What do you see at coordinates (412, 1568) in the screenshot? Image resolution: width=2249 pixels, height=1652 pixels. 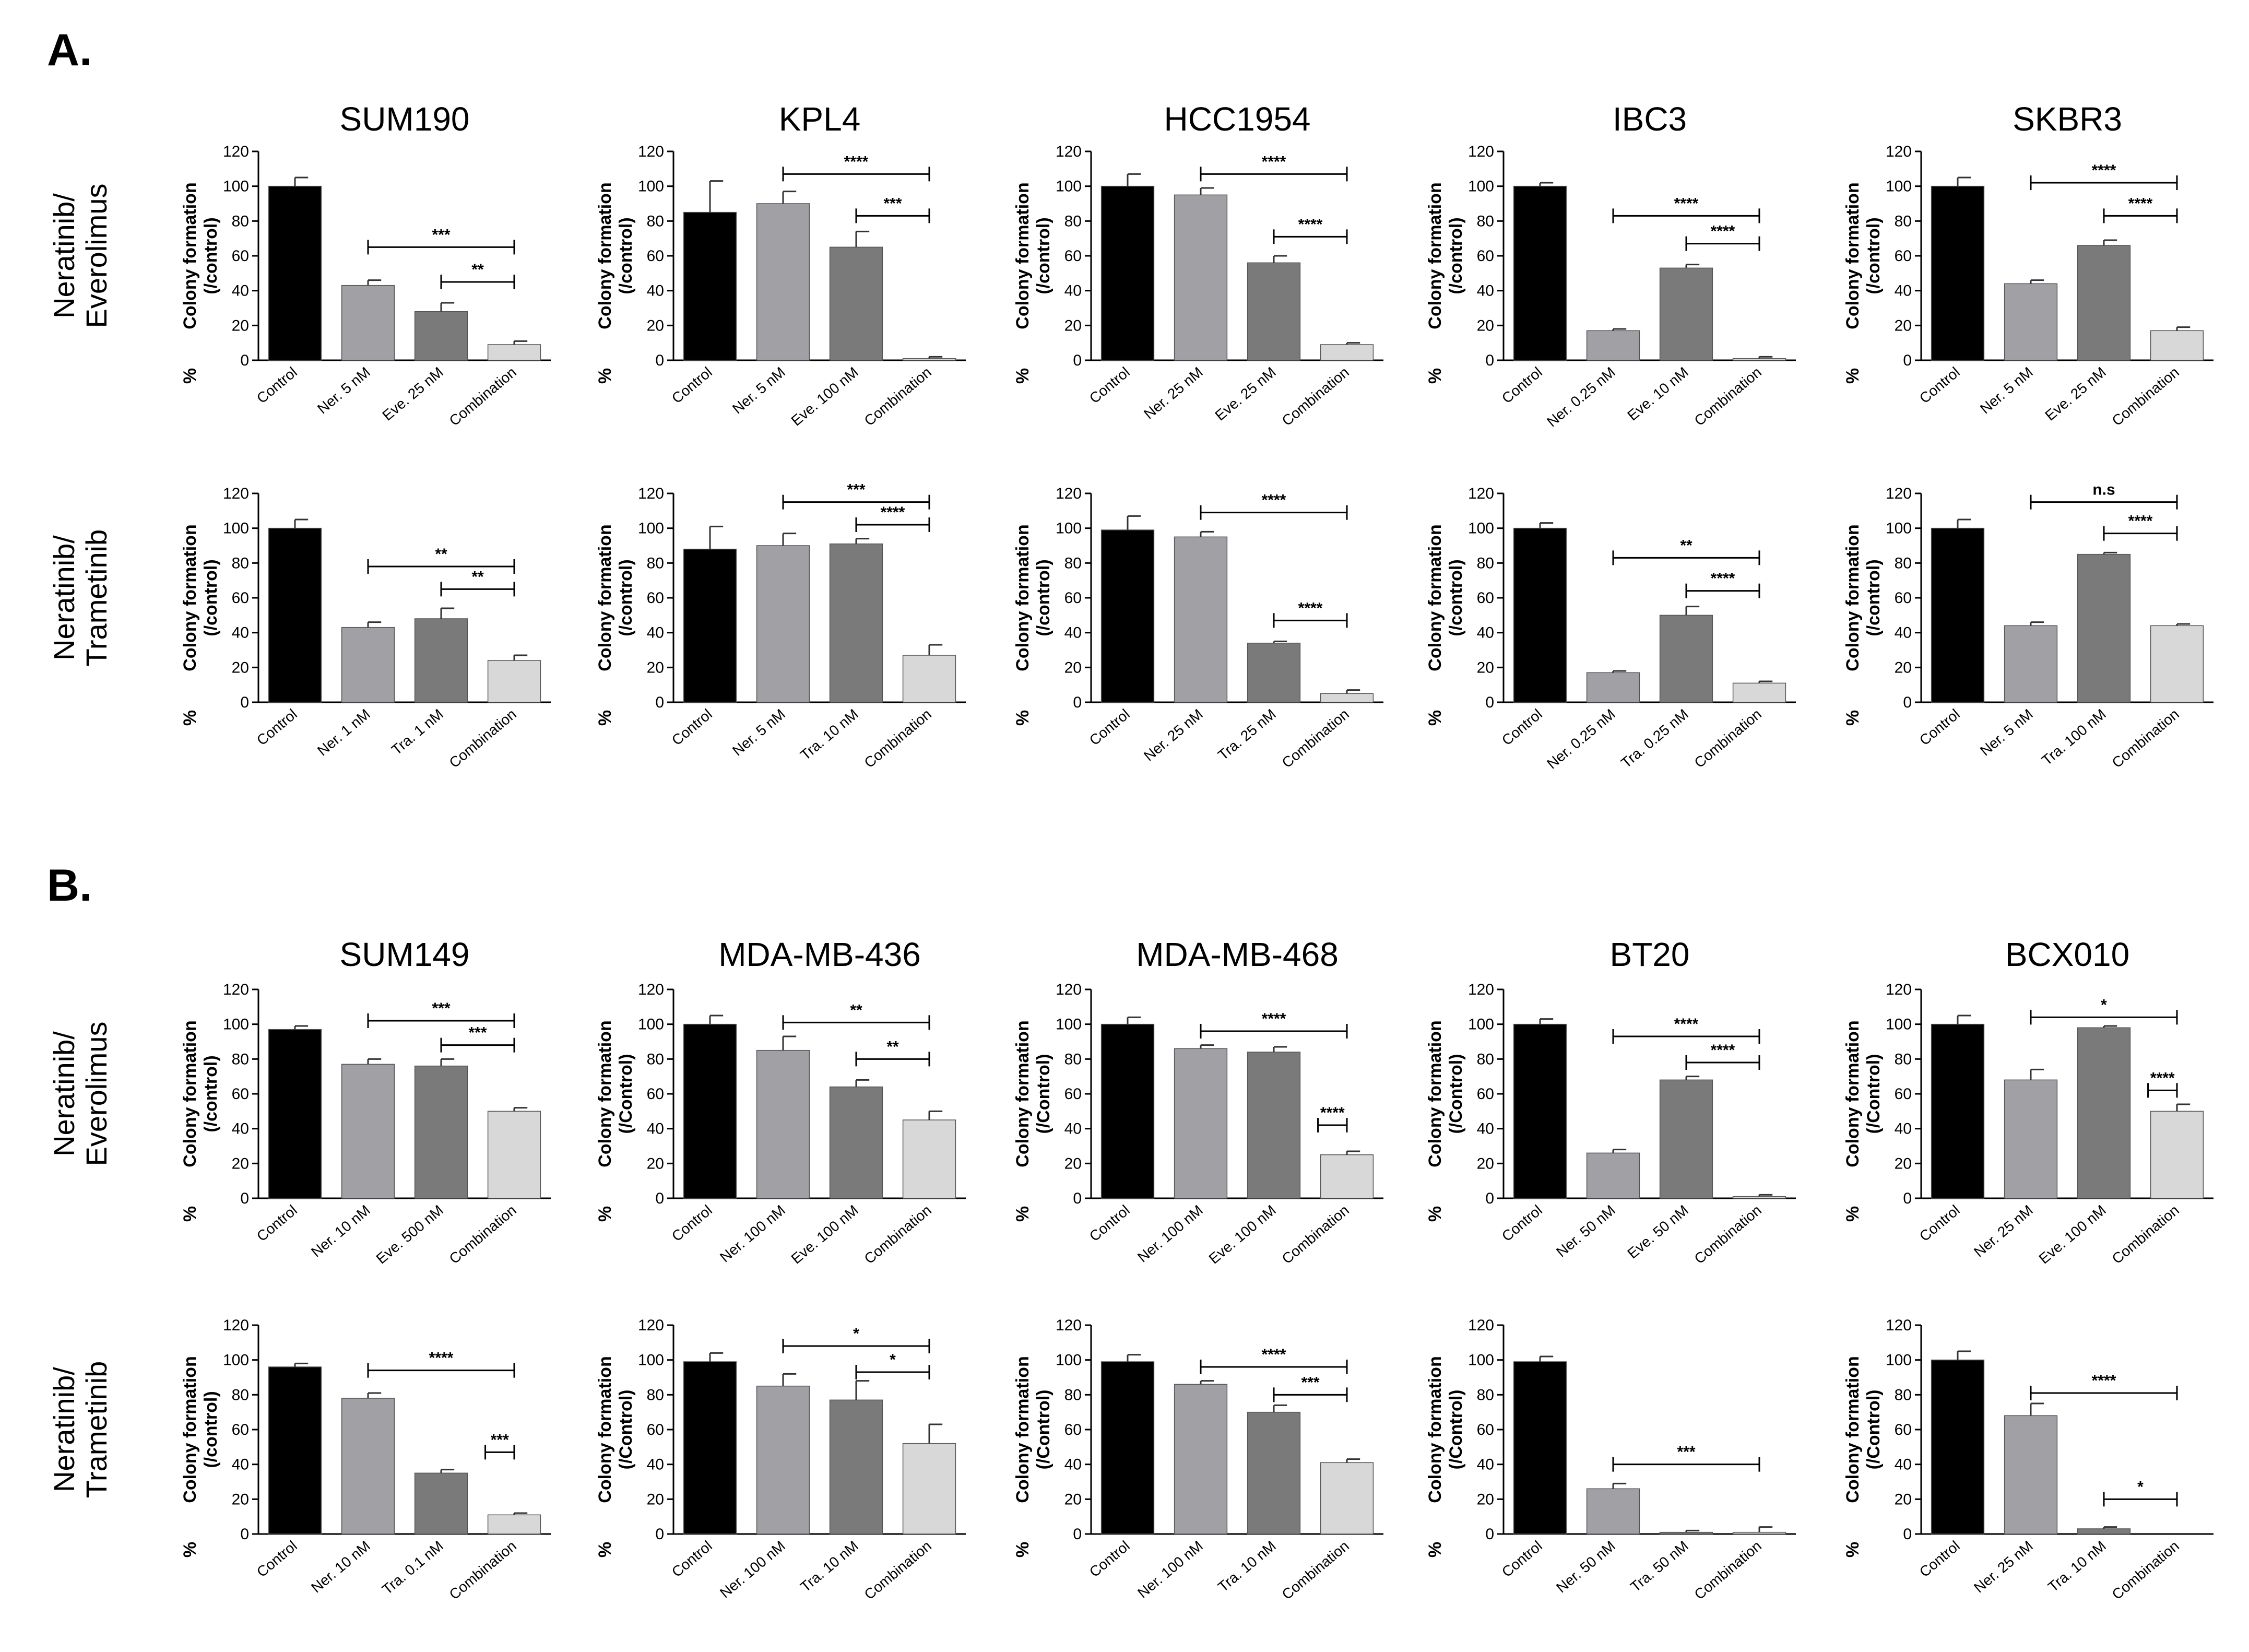 I see `category-label: Tra. 0.1 nM` at bounding box center [412, 1568].